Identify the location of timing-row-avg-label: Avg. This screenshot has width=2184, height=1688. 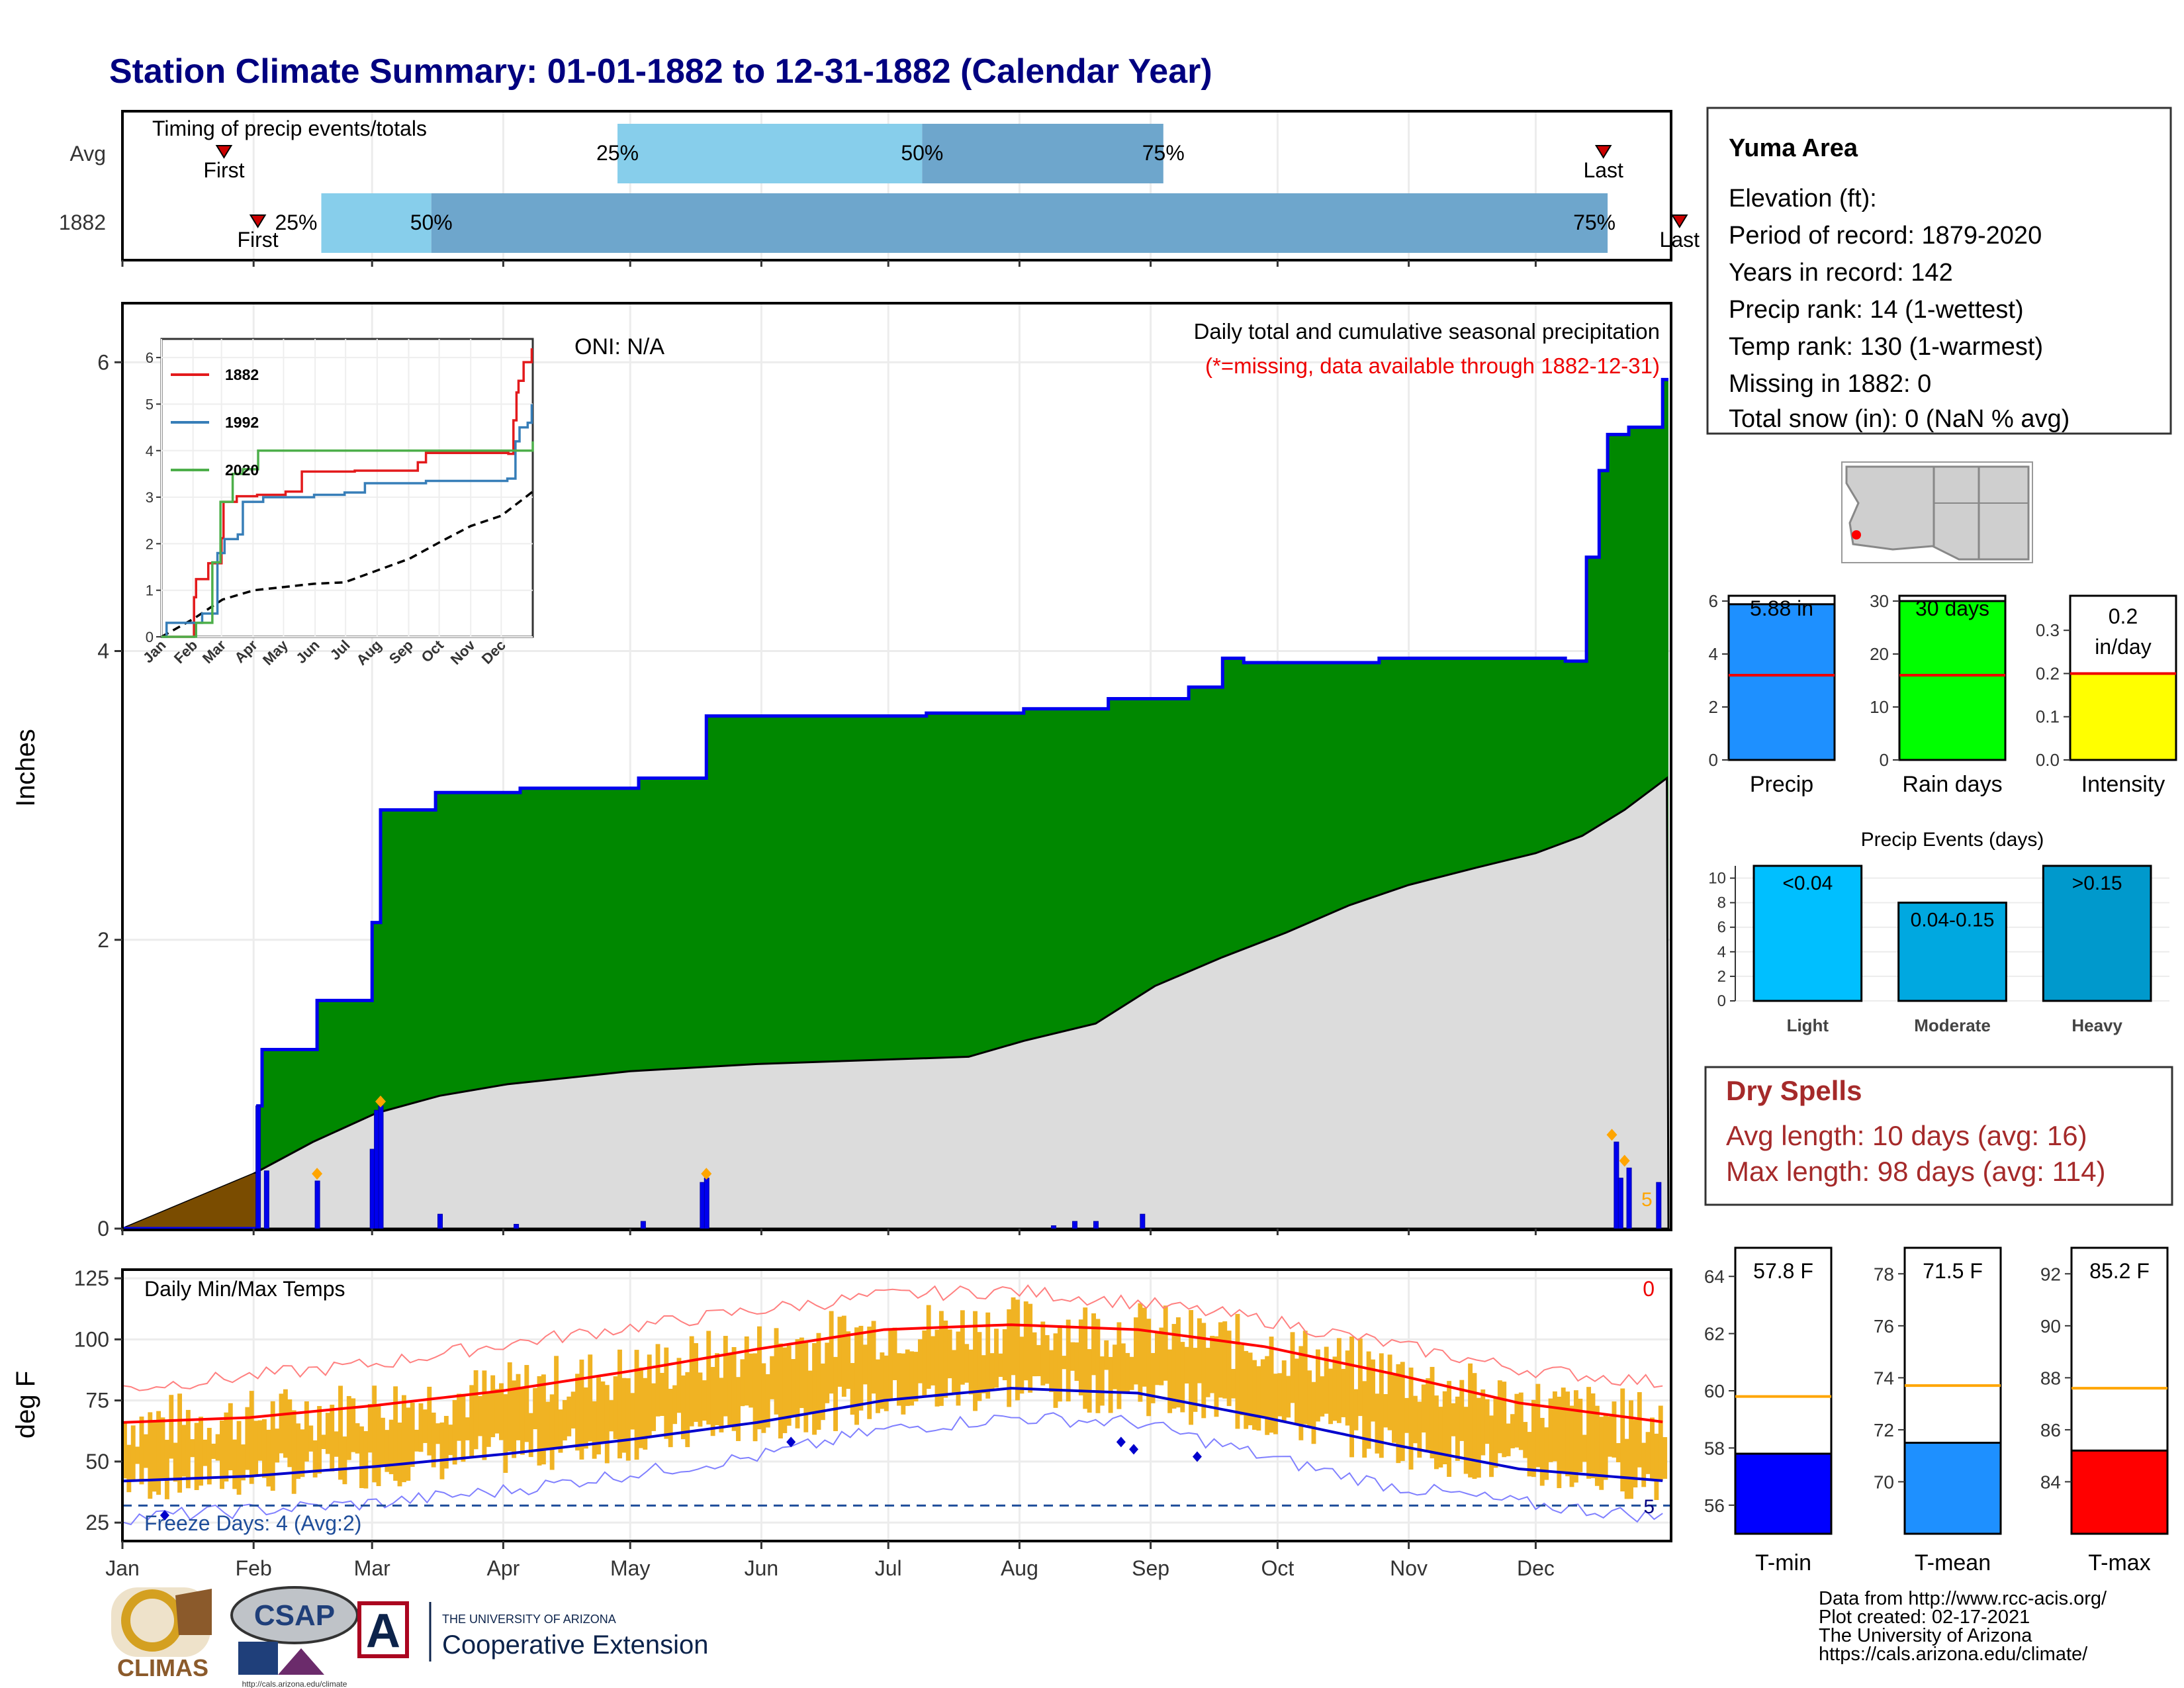
(87, 153).